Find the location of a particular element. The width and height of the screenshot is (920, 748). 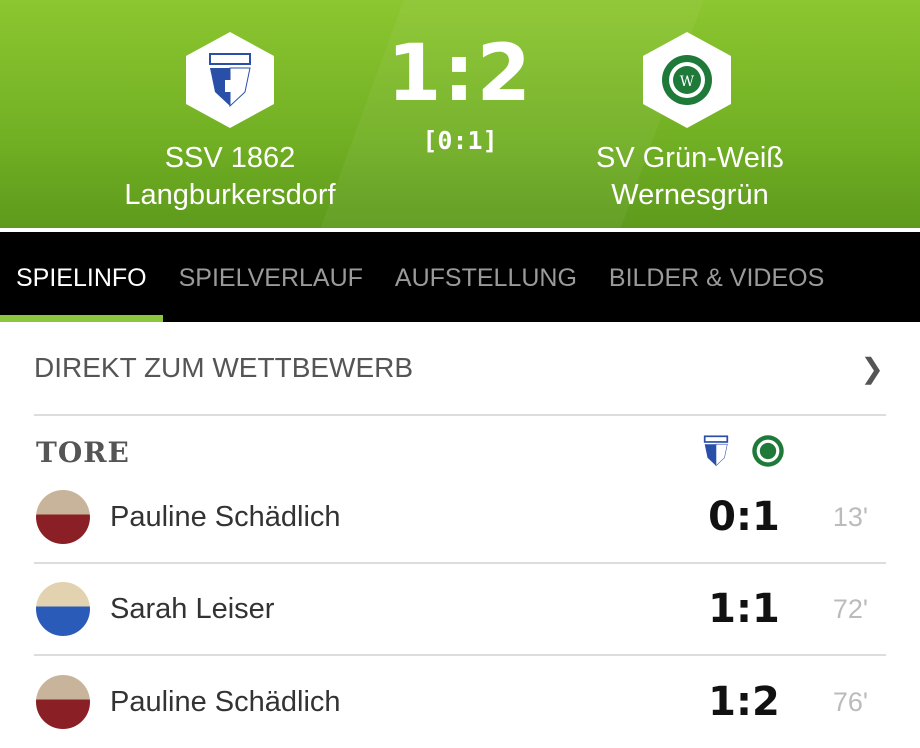

svg-text: W is located at coordinates (687, 82).